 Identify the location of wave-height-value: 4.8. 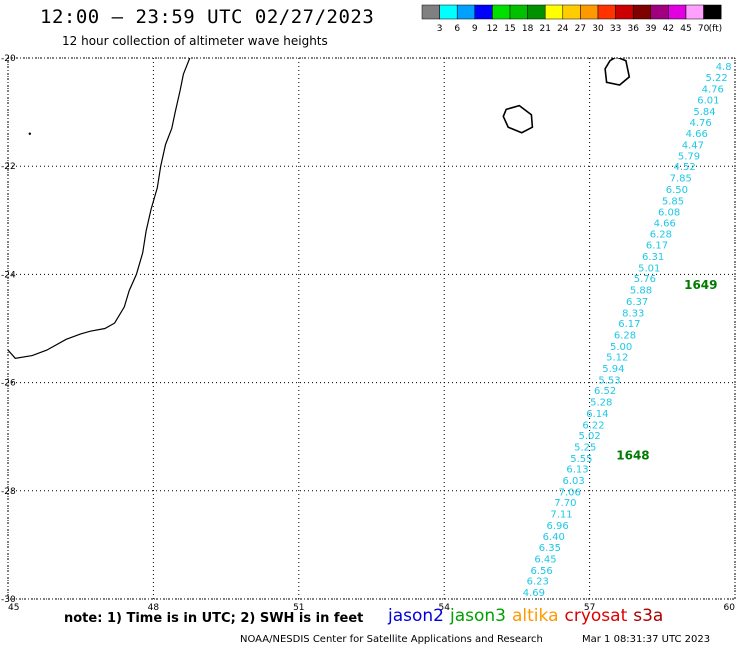
(724, 67).